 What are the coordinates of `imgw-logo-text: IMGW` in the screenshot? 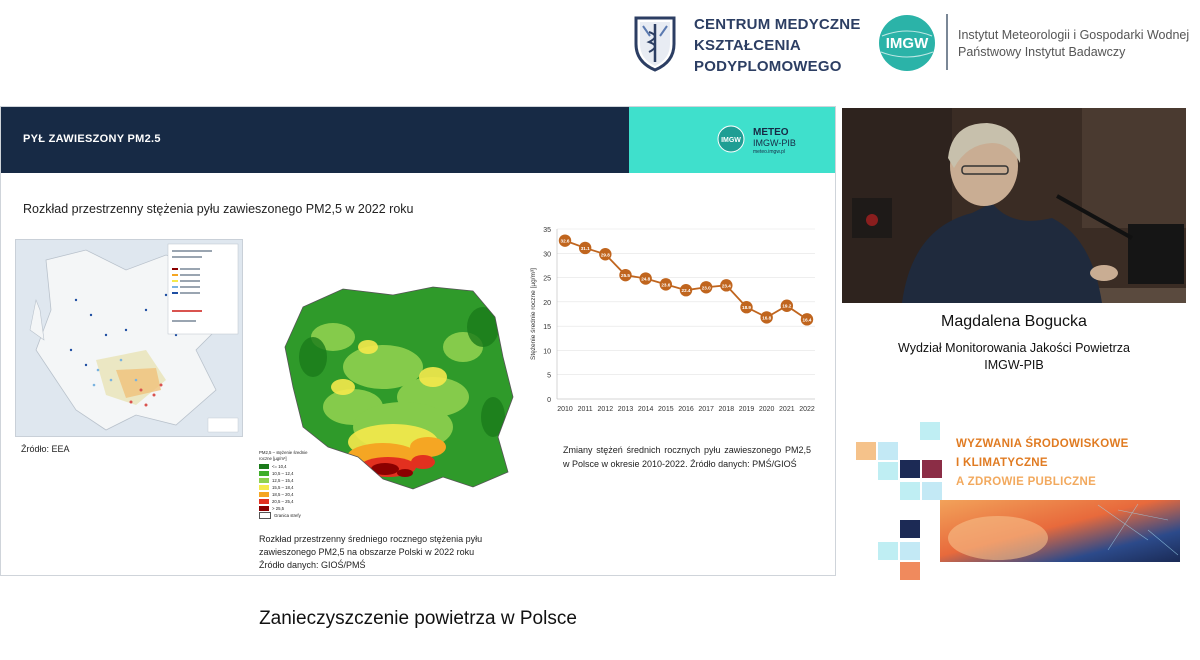 It's located at (907, 43).